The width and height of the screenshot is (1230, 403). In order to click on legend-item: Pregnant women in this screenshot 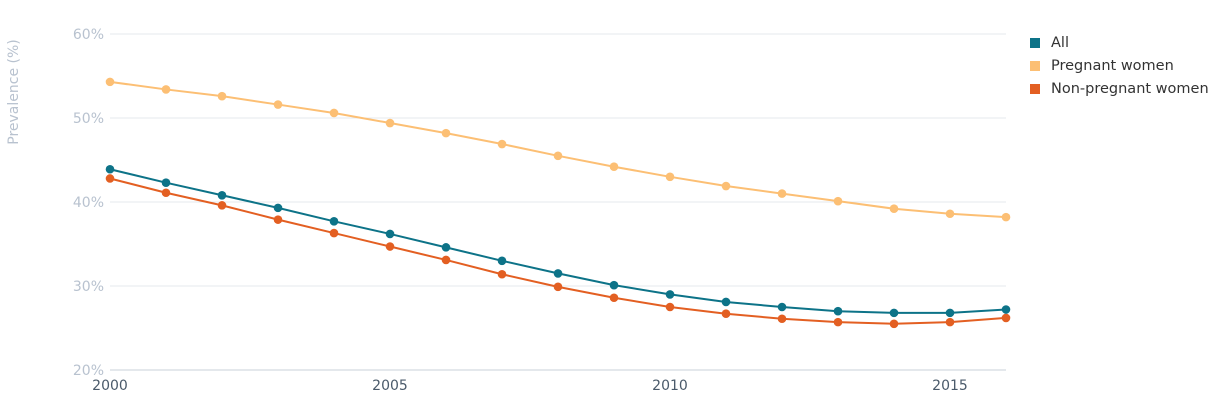, I will do `click(1119, 65)`.